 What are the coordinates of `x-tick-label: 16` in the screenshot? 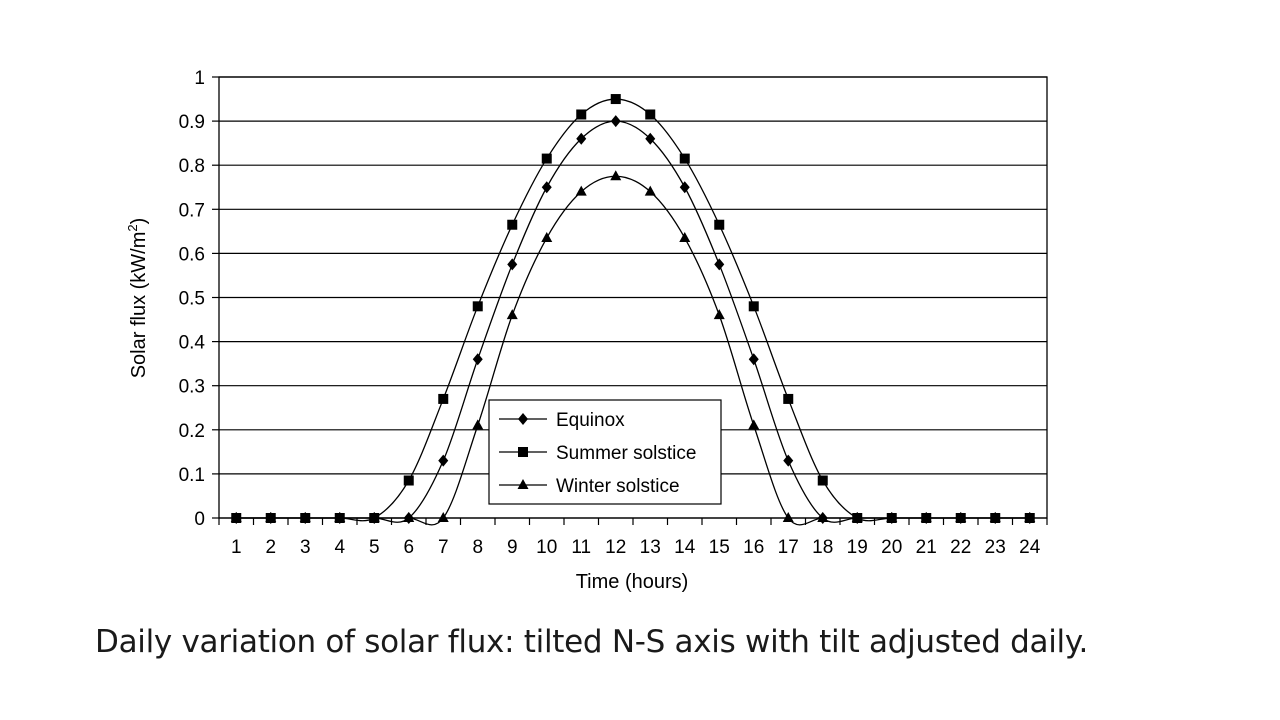 It's located at (753, 547).